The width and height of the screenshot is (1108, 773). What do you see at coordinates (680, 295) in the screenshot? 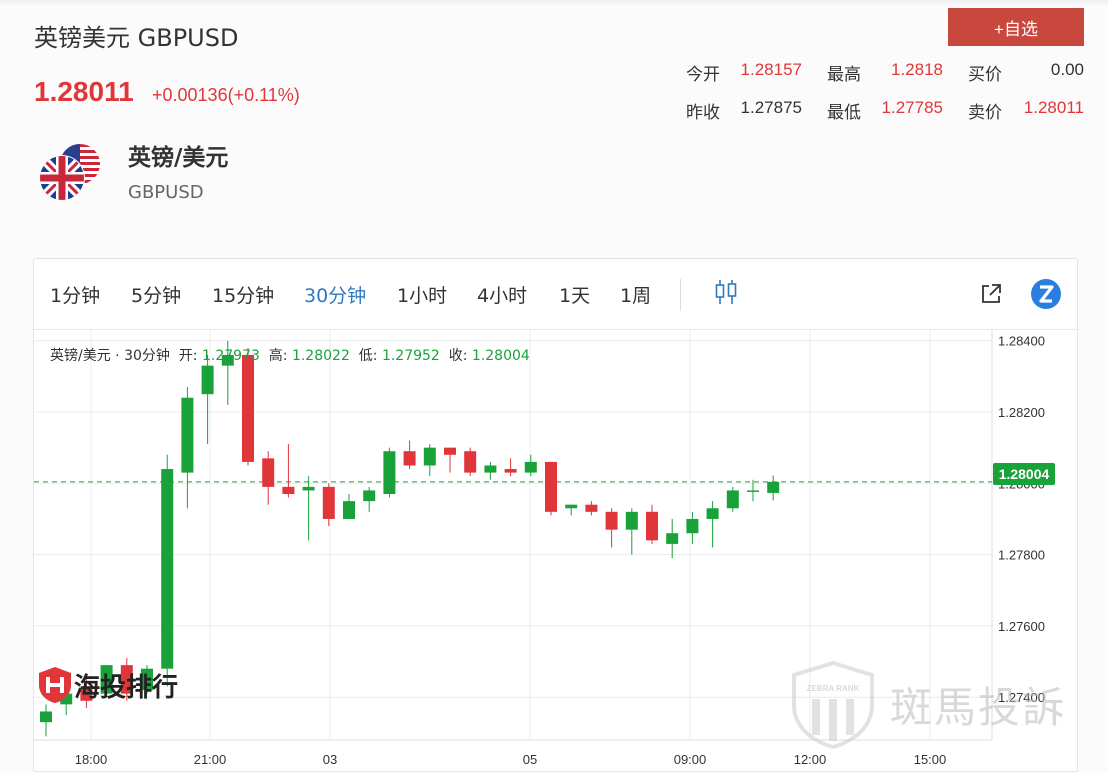
I see `toolbar-divider` at bounding box center [680, 295].